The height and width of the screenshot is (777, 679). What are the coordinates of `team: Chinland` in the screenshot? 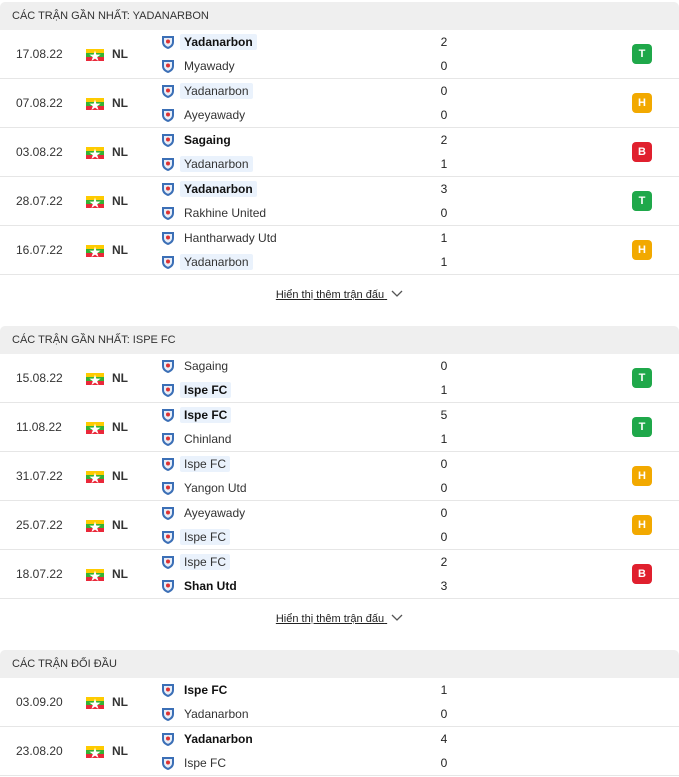 It's located at (197, 439).